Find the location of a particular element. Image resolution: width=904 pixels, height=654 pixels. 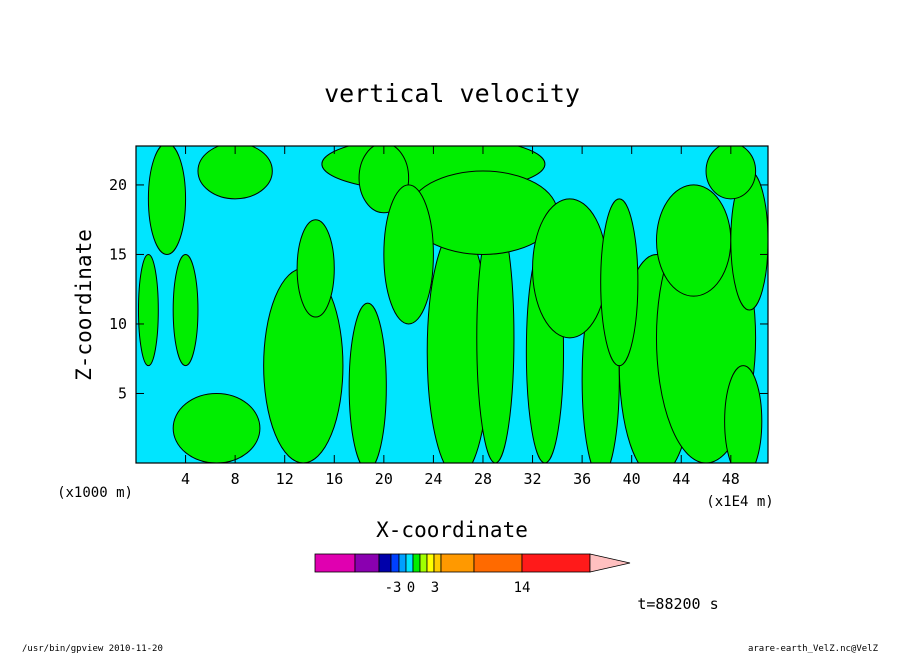

colorbar-label: 3 is located at coordinates (435, 588).